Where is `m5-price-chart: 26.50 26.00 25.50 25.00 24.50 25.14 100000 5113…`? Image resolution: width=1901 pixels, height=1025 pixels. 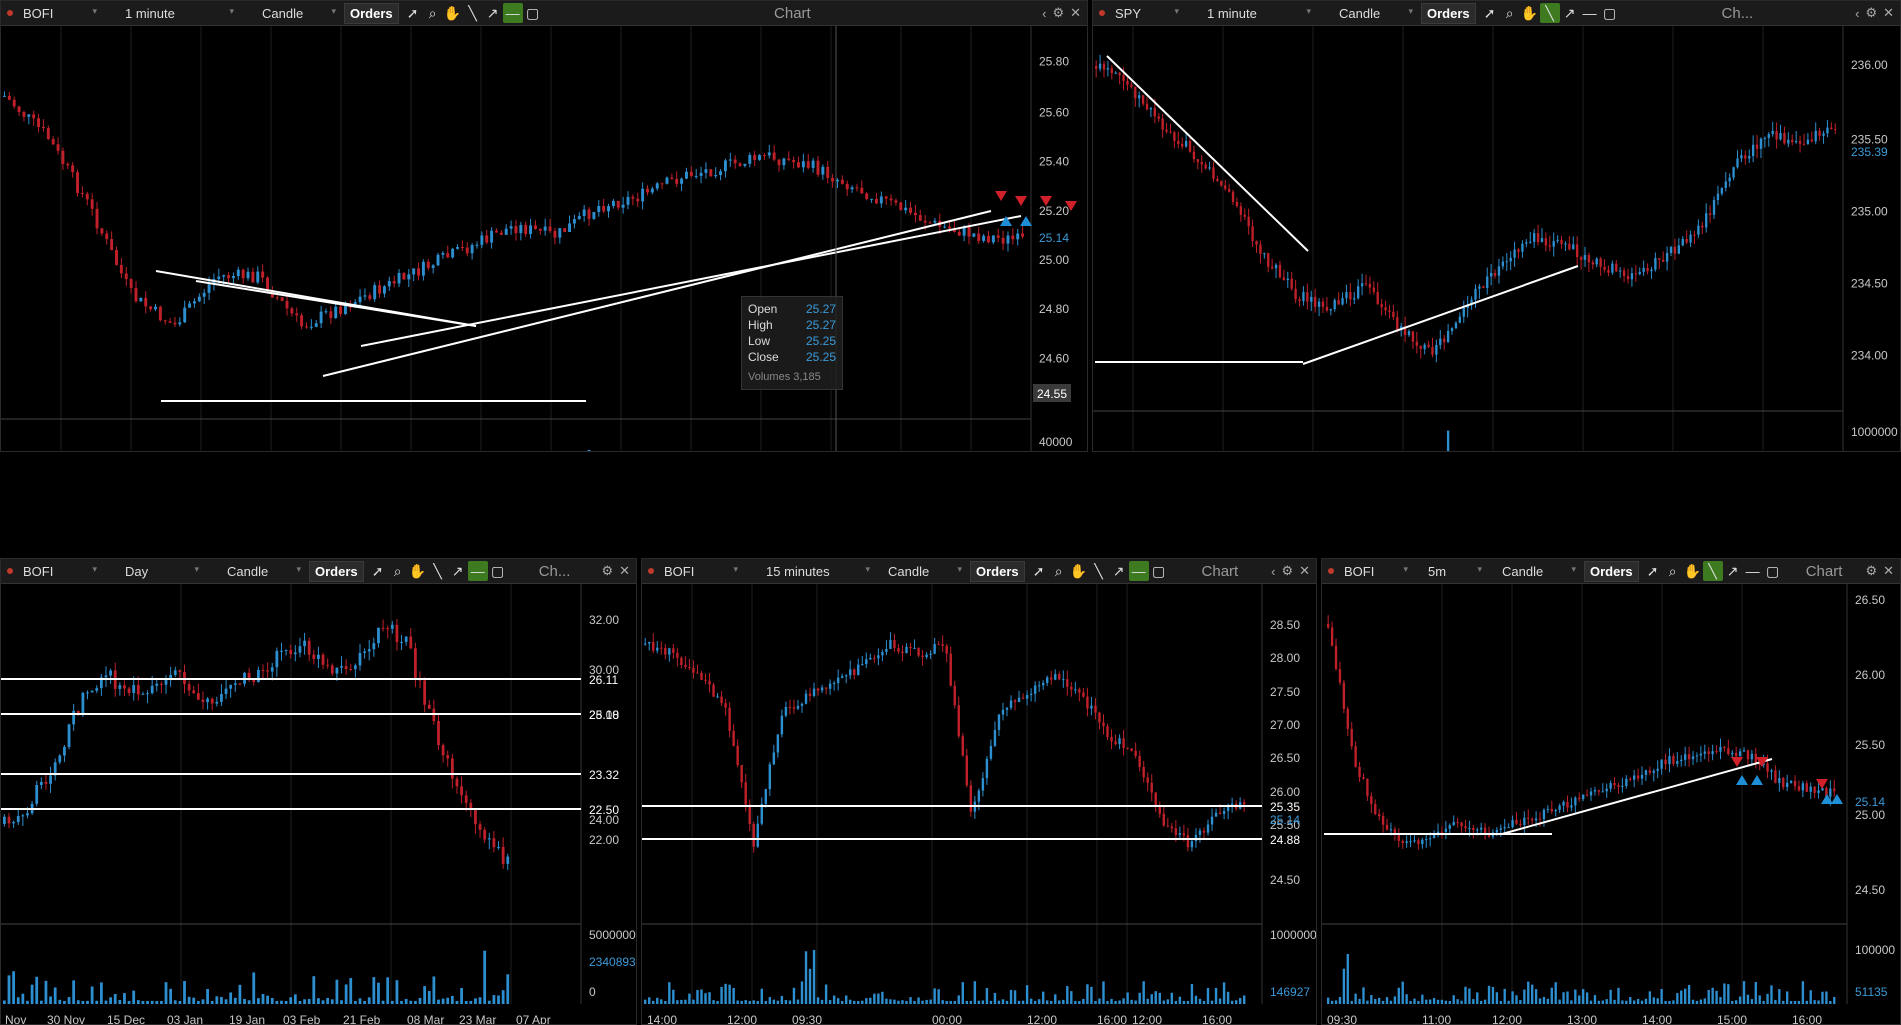
m5-price-chart: 26.50 26.00 25.50 25.00 24.50 25.14 100000 5113… is located at coordinates (1611, 804).